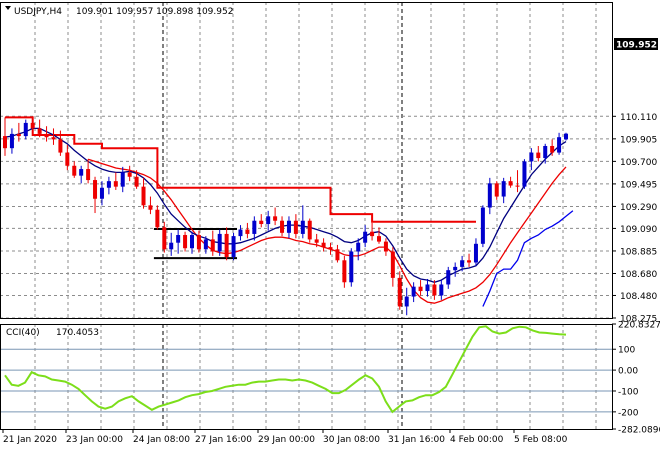  Describe the element at coordinates (351, 440) in the screenshot. I see `x-tick-label: 30 Jan 08:00` at that location.